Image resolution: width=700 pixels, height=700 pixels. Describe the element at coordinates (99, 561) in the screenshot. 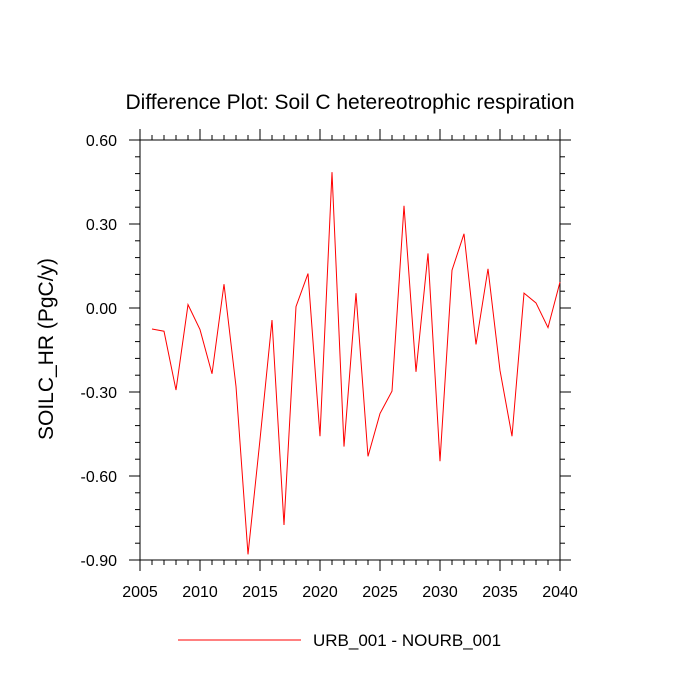

I see `y-tick-label: -0.90` at that location.